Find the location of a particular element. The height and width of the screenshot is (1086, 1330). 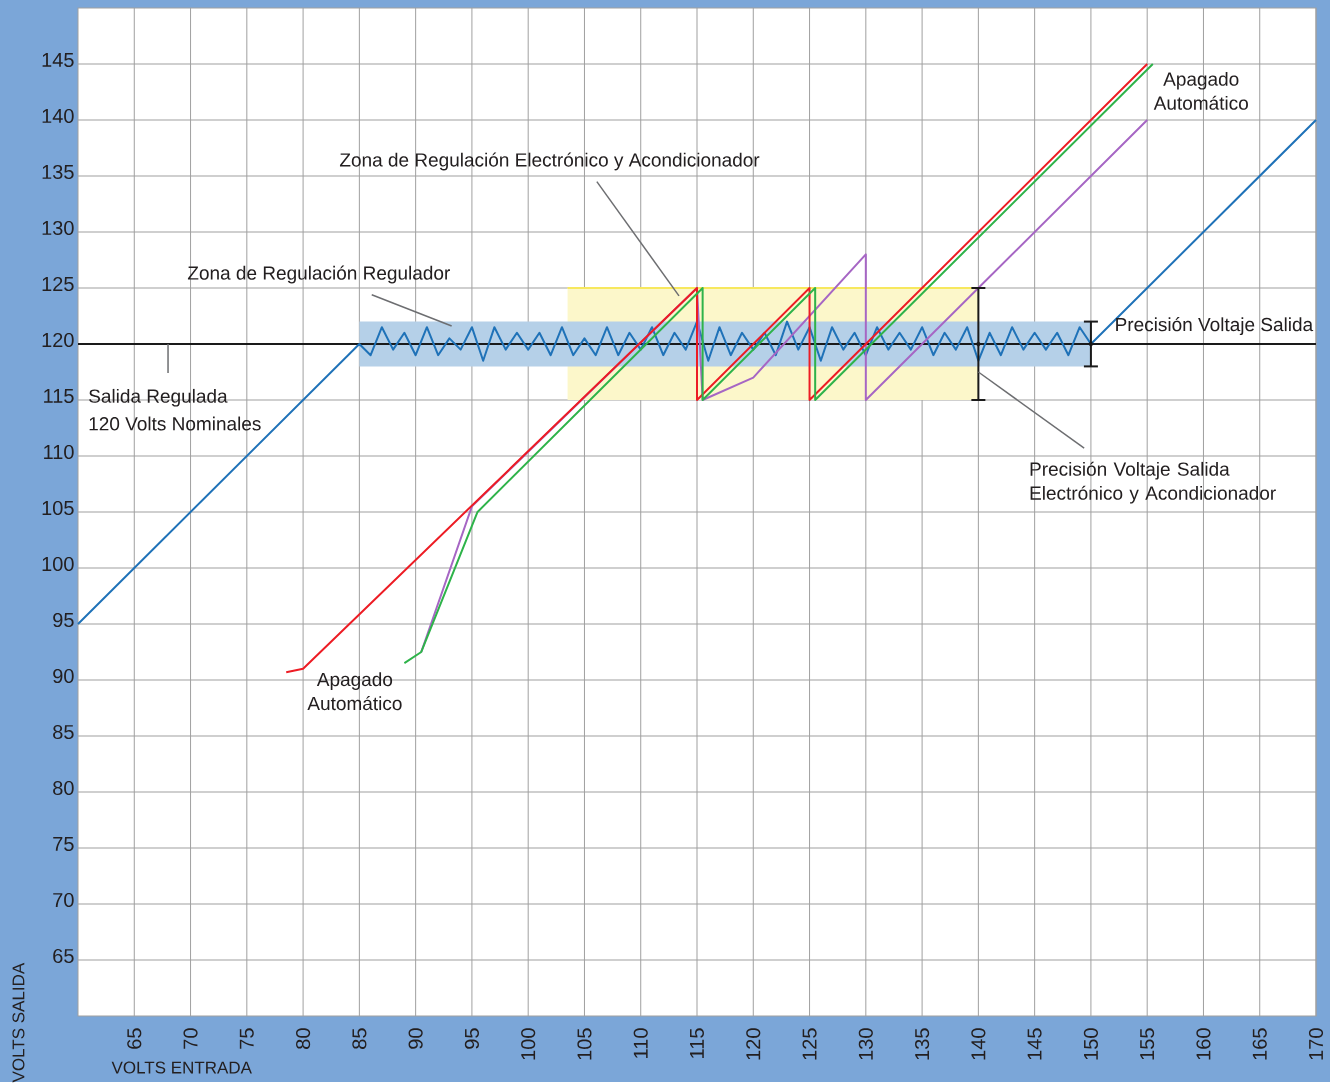

x-tick-label: 155 is located at coordinates (1147, 1044).